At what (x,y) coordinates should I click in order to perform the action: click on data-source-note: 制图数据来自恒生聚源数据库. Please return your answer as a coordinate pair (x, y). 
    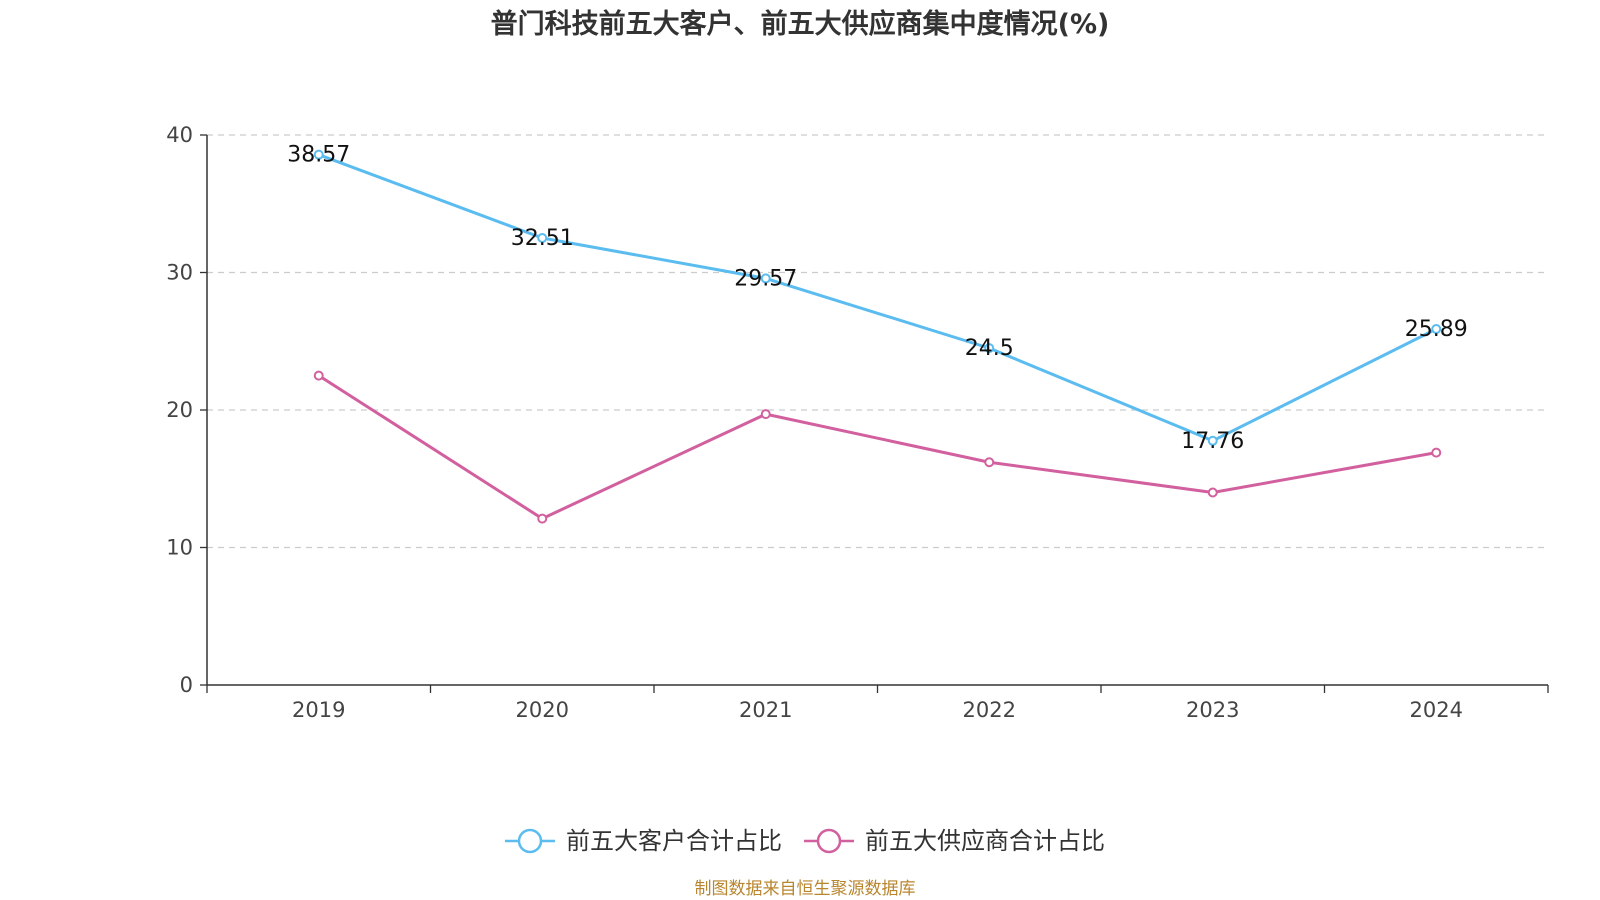
    Looking at the image, I should click on (805, 889).